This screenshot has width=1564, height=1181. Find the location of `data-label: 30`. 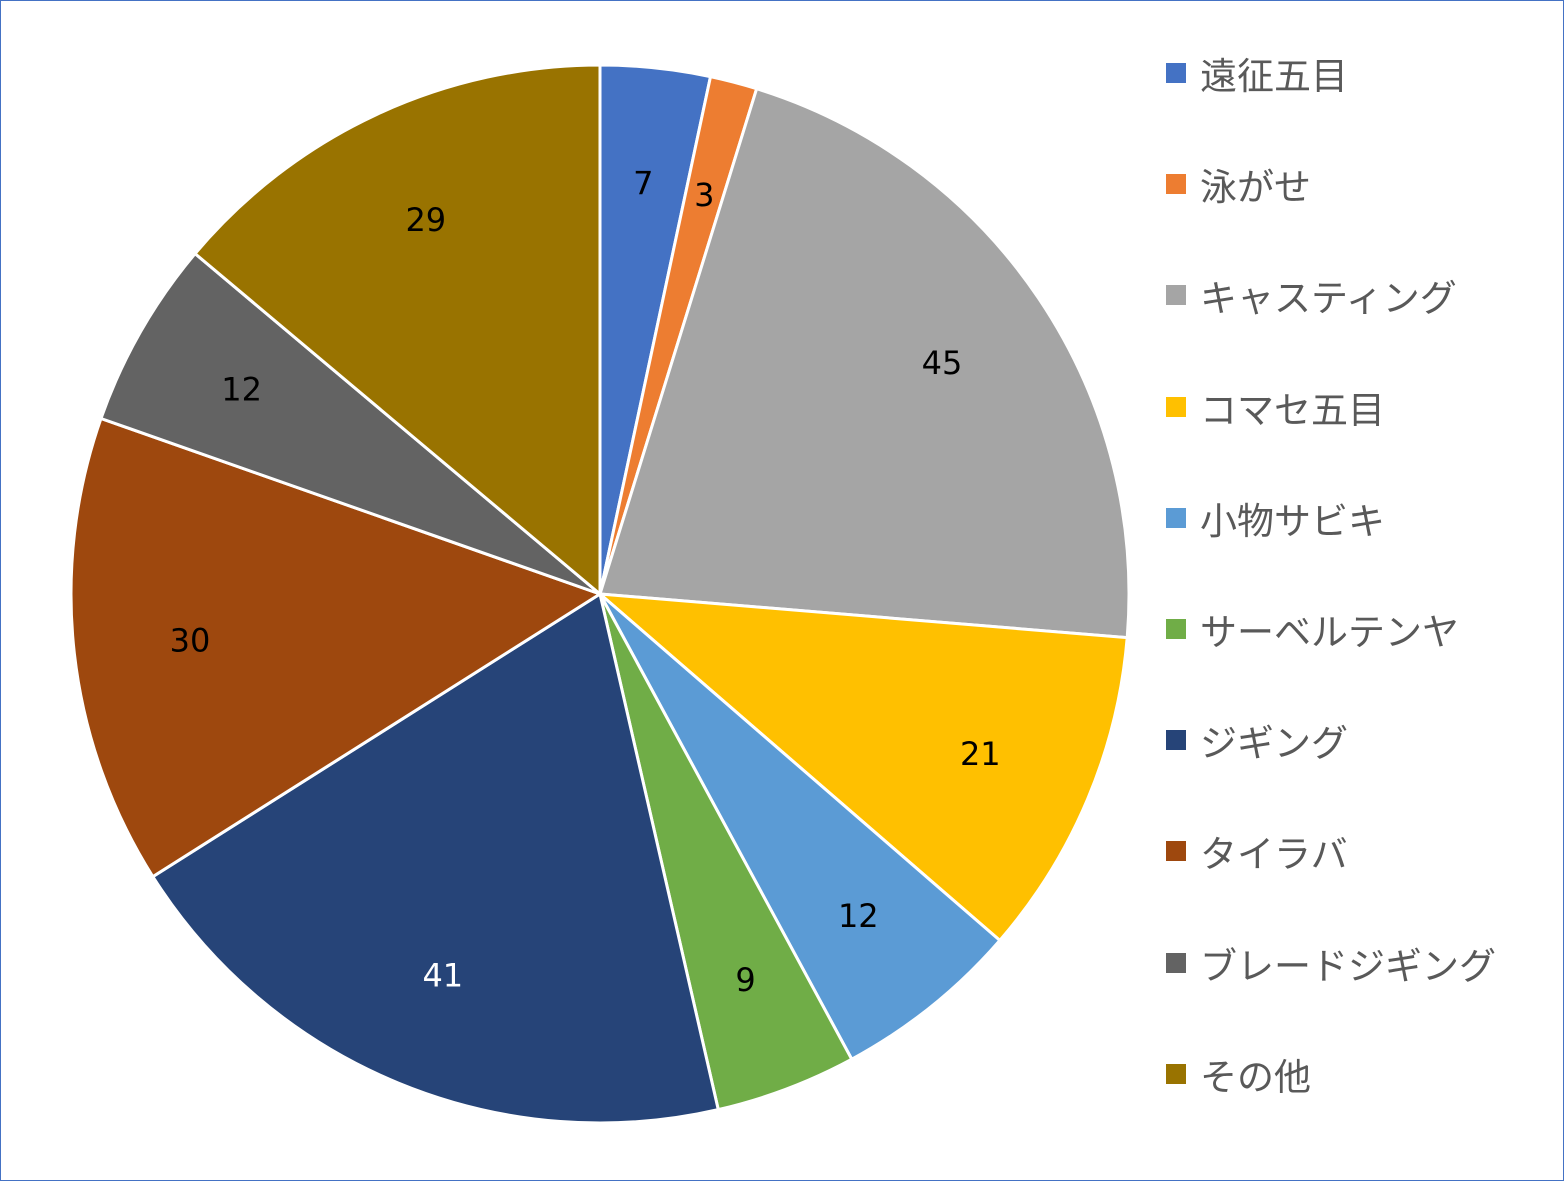

data-label: 30 is located at coordinates (190, 640).